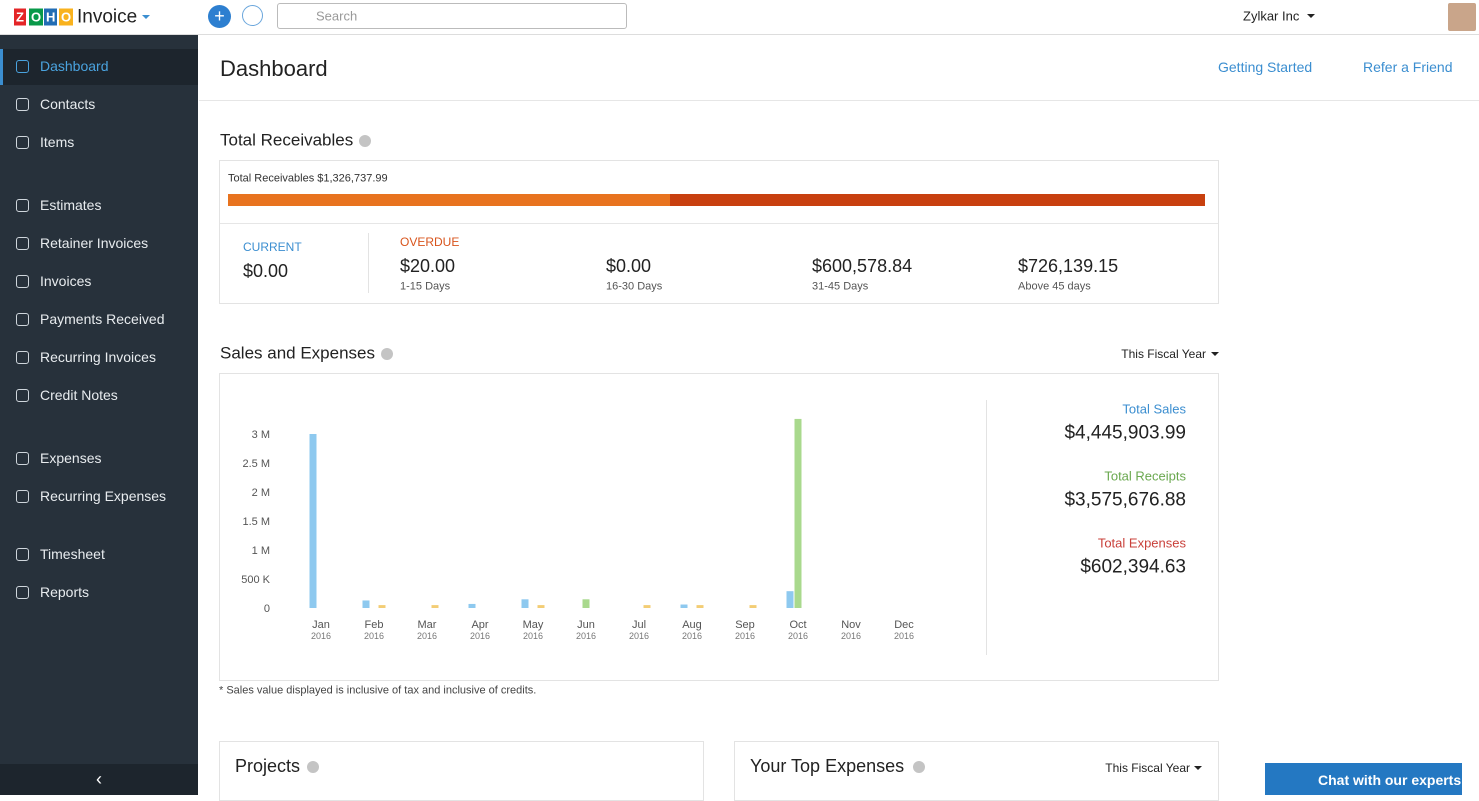  What do you see at coordinates (374, 625) in the screenshot?
I see `x-tick-label: Feb` at bounding box center [374, 625].